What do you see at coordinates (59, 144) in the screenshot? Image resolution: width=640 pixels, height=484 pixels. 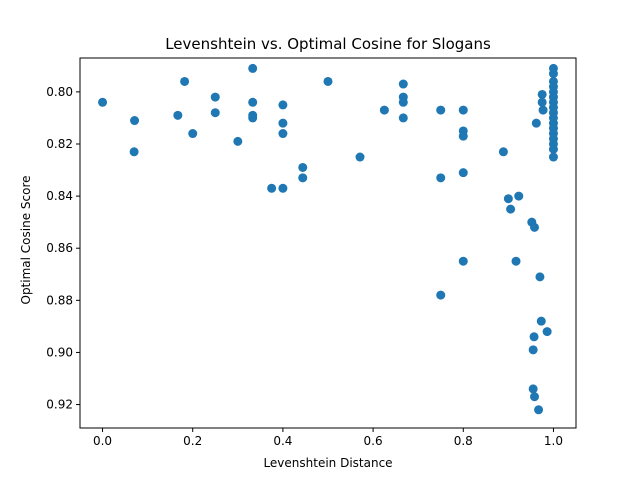 I see `y-tick-label: 0.82` at bounding box center [59, 144].